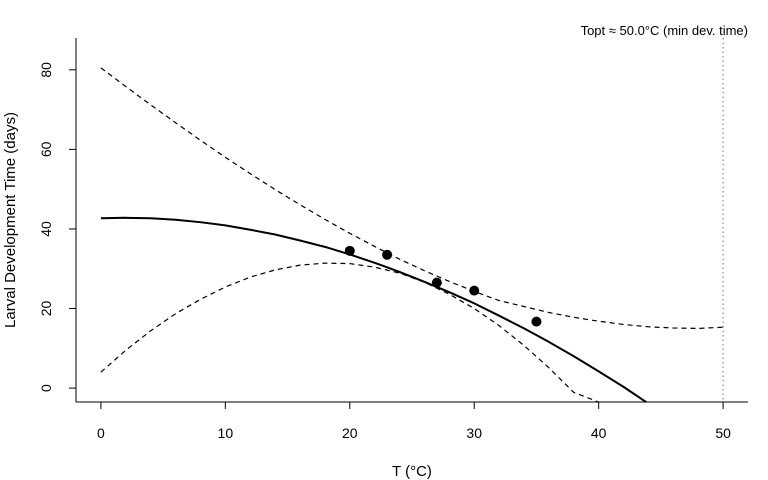 The width and height of the screenshot is (768, 480). Describe the element at coordinates (226, 433) in the screenshot. I see `x-tick-label: 10` at that location.